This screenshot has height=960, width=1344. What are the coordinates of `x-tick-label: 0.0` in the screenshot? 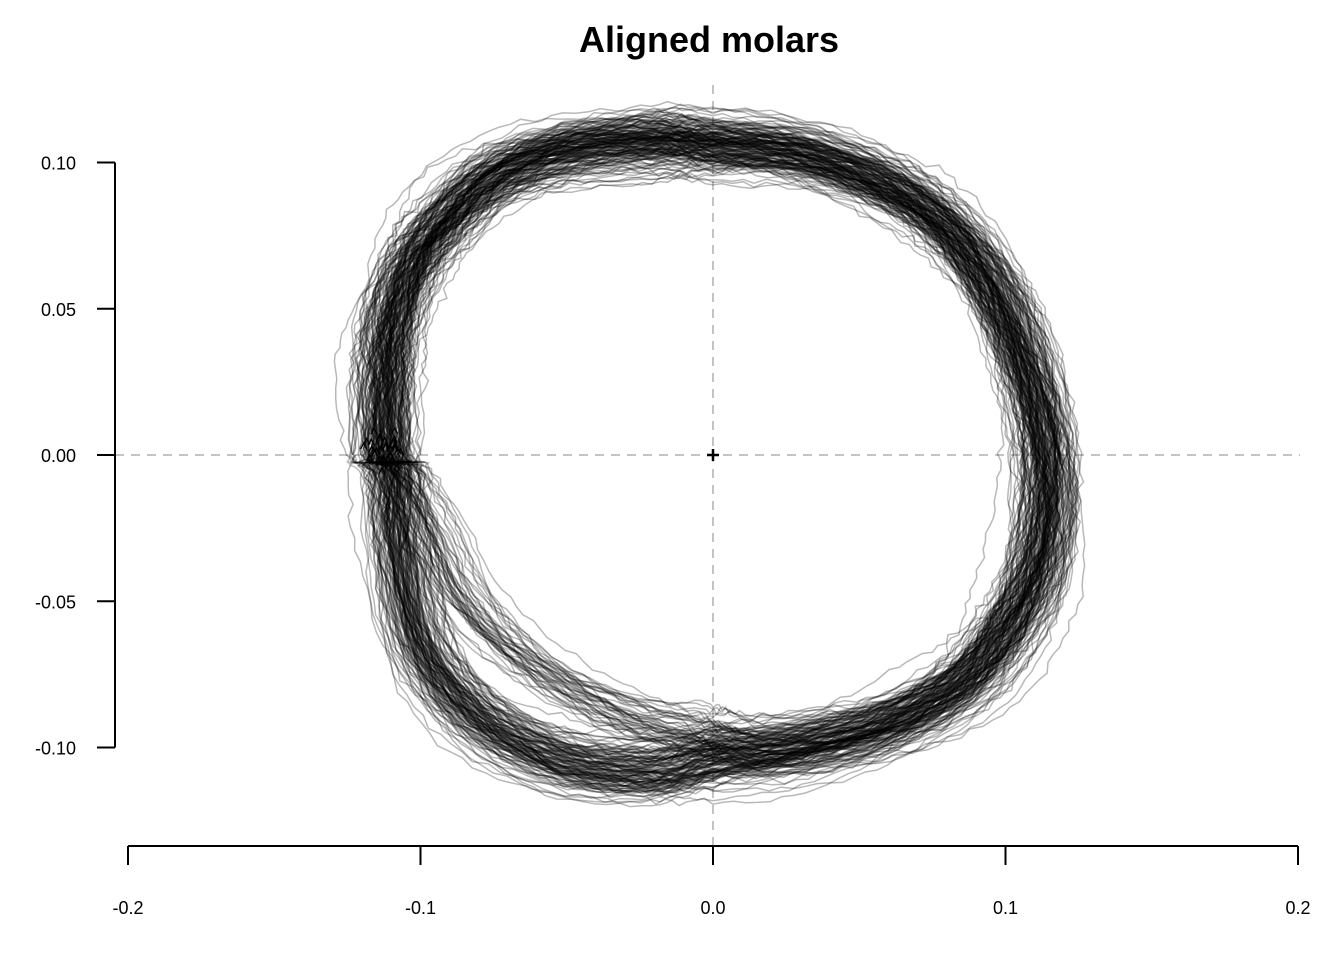 It's located at (712, 908).